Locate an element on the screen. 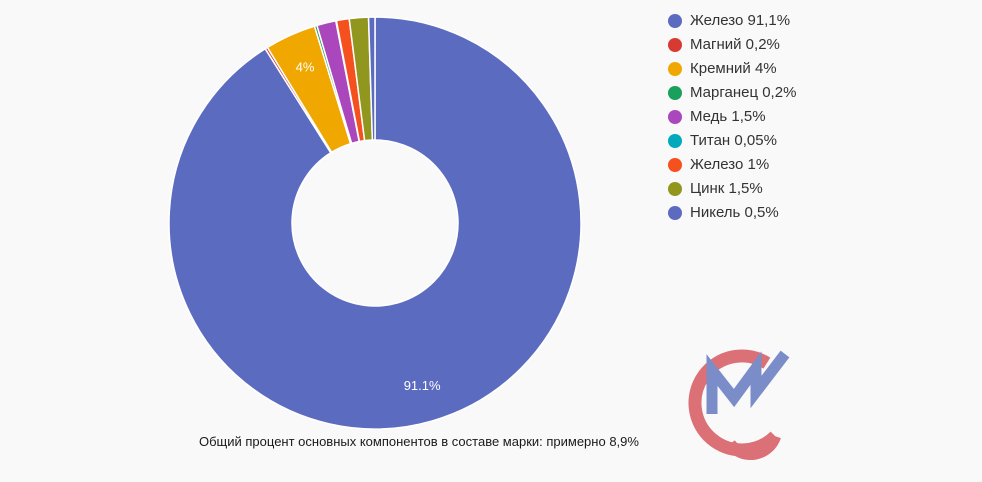  legend-item-label: Железо 91,1% is located at coordinates (740, 20).